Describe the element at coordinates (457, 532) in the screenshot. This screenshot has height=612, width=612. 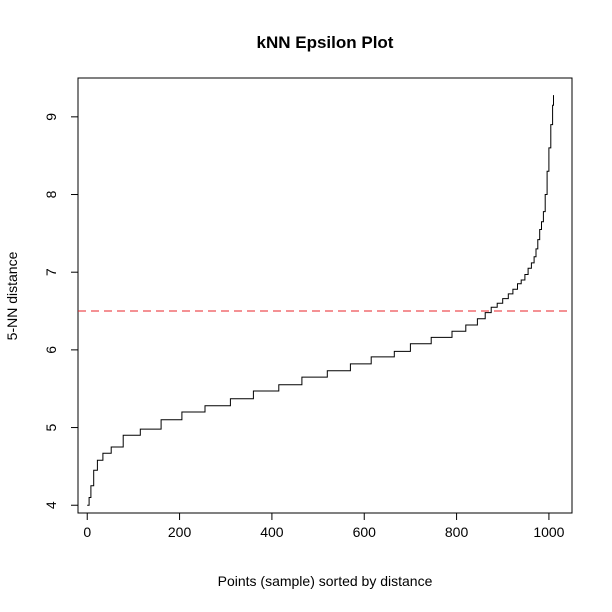
I see `x-tick-label: 800` at that location.